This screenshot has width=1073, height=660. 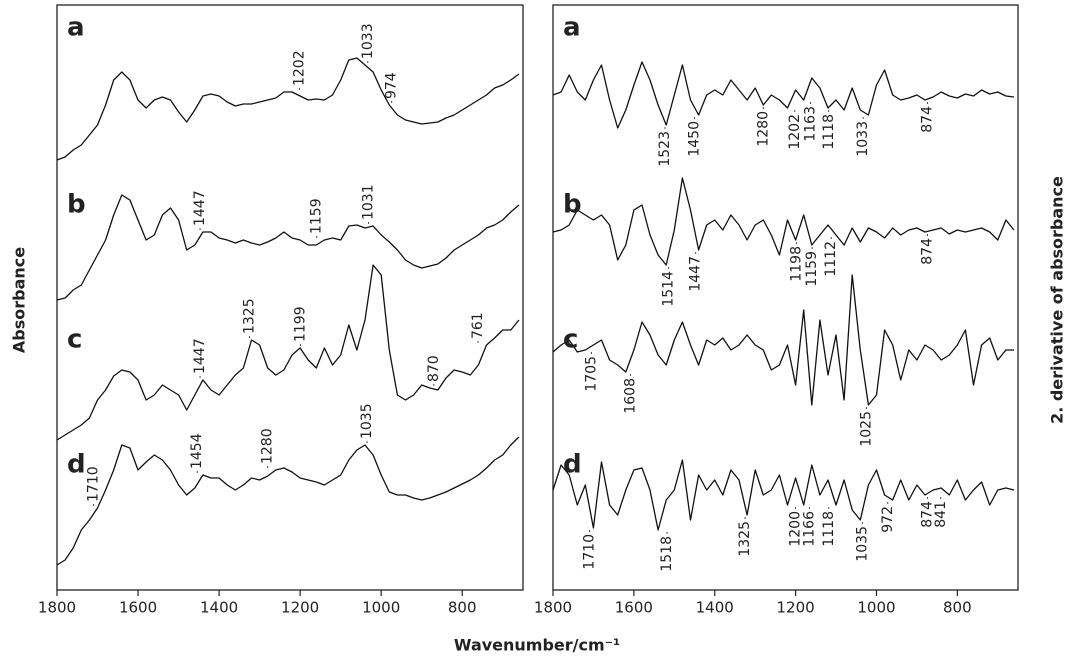 I want to click on peak-label: 1031, so click(x=369, y=202).